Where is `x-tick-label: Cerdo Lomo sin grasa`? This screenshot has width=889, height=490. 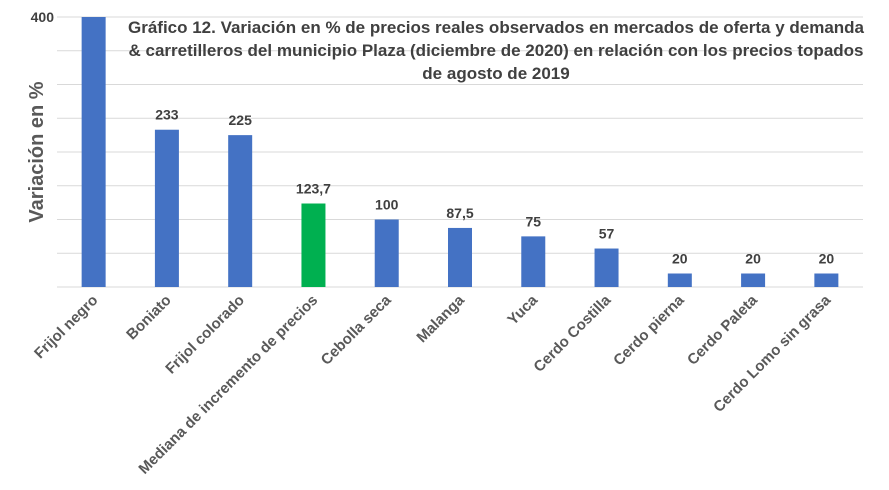 x-tick-label: Cerdo Lomo sin grasa is located at coordinates (772, 353).